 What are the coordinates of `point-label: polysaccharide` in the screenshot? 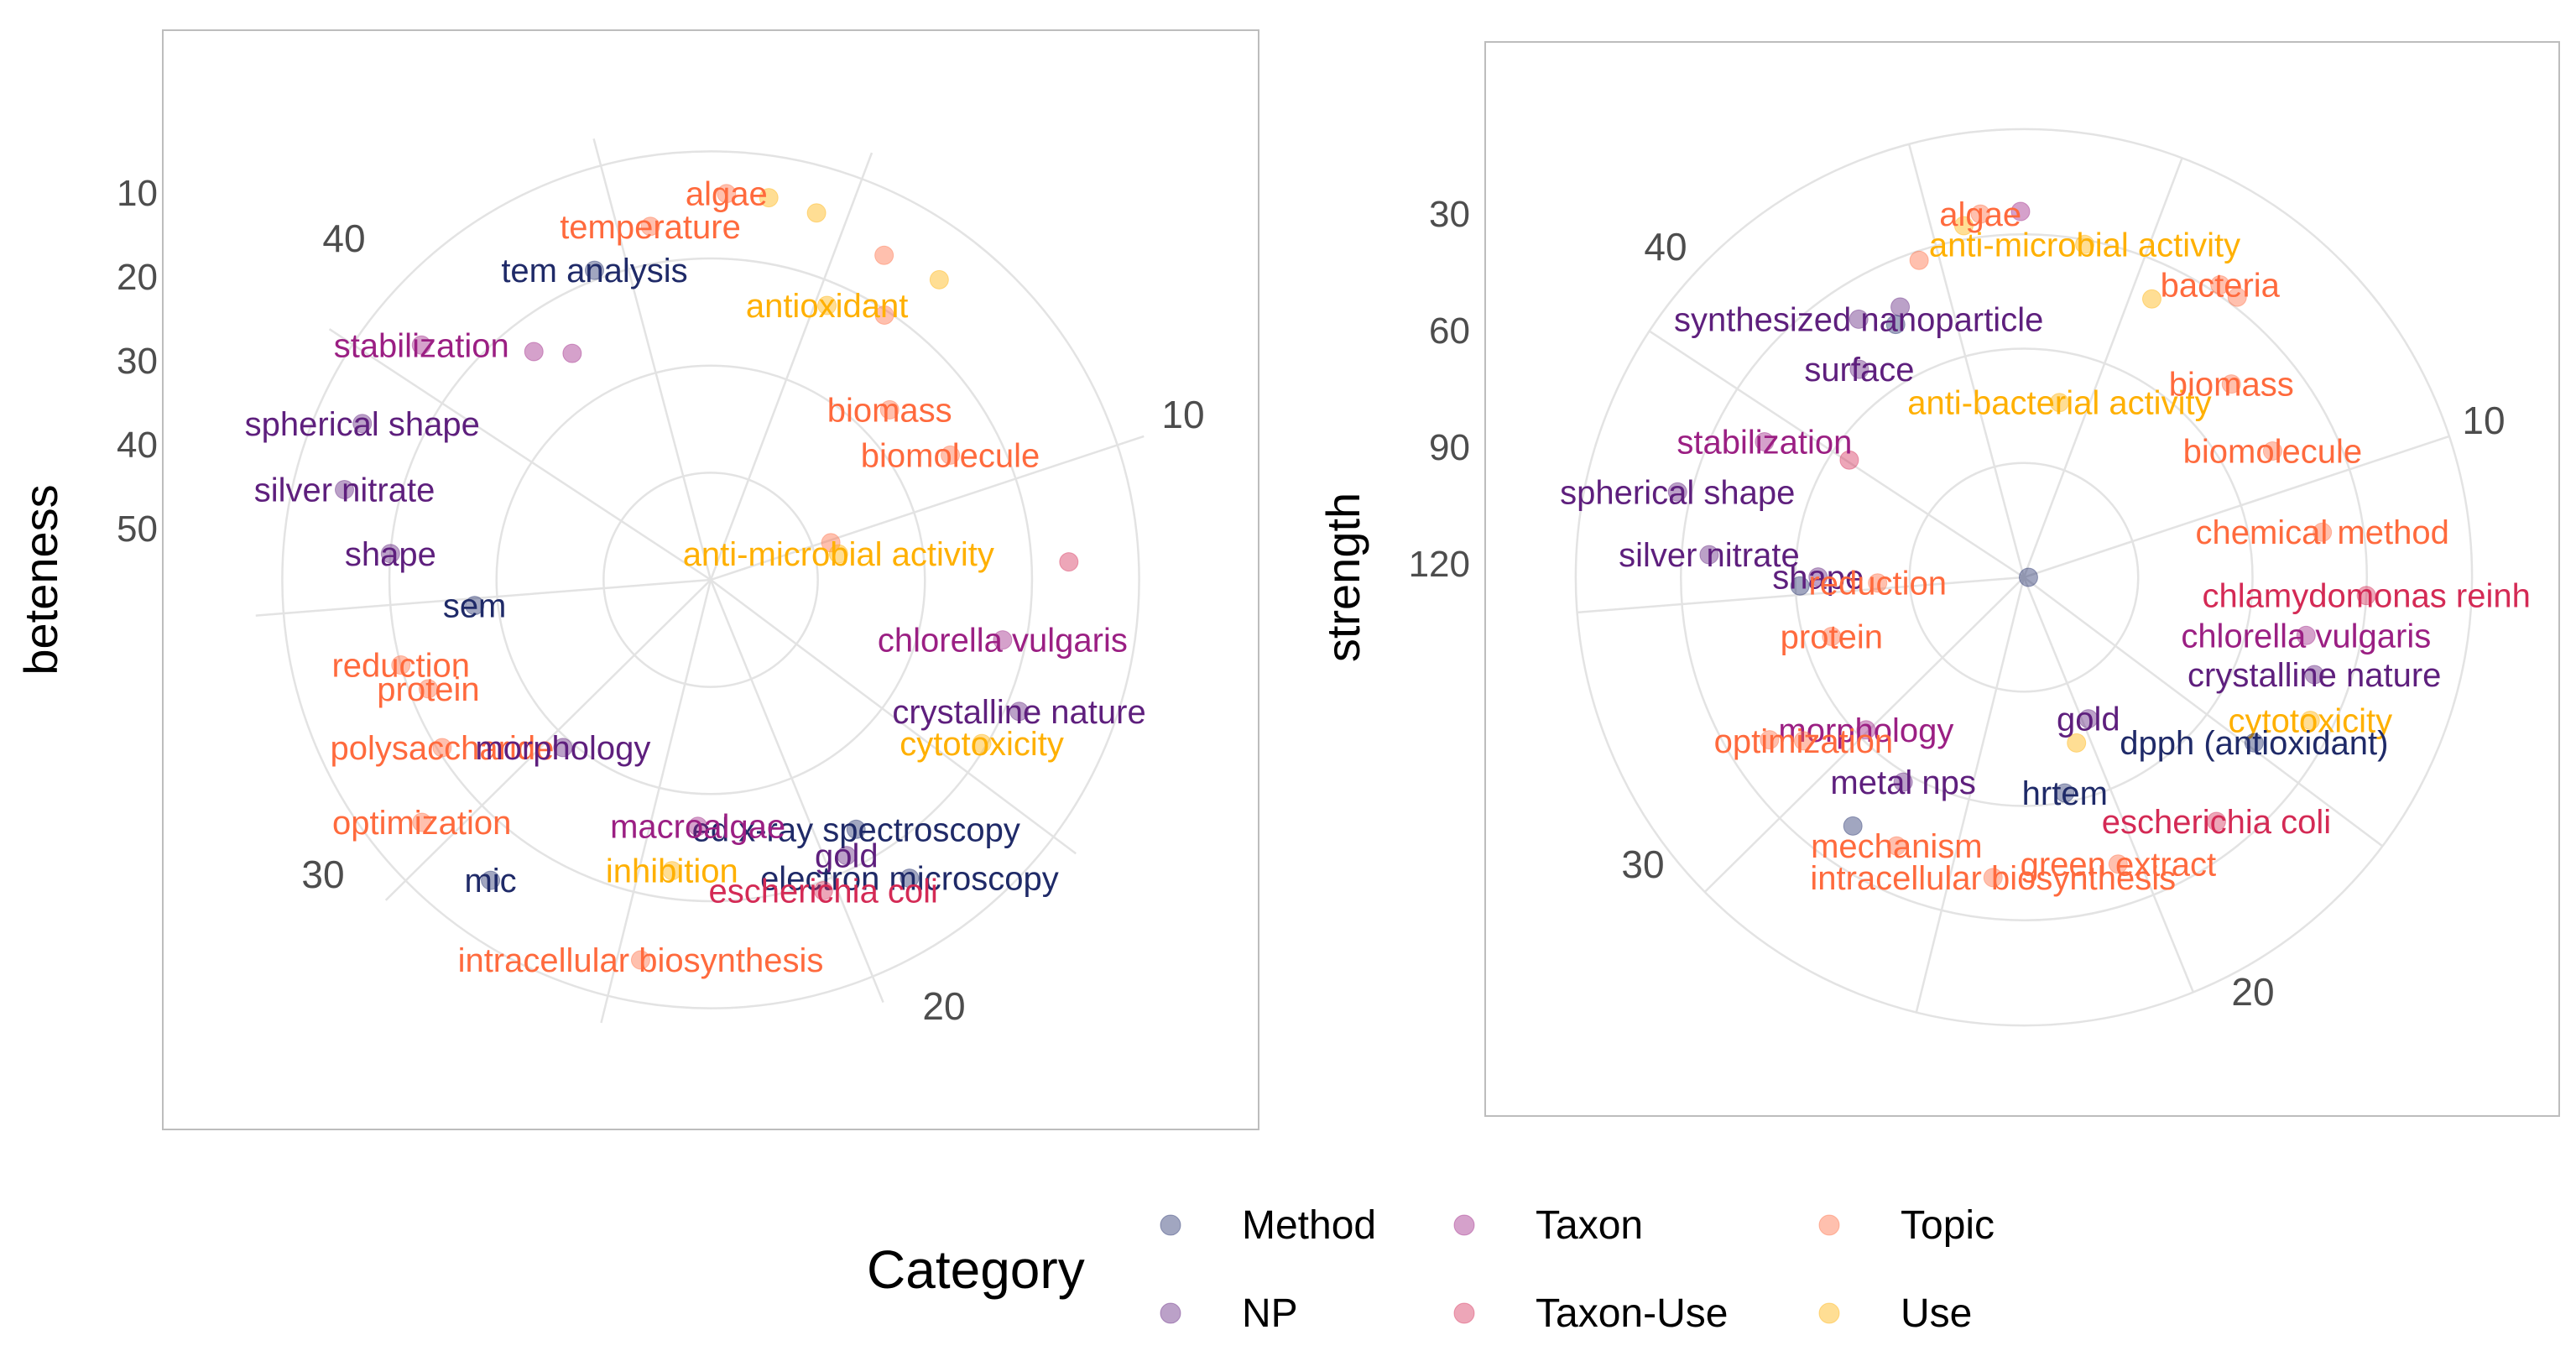 It's located at (443, 748).